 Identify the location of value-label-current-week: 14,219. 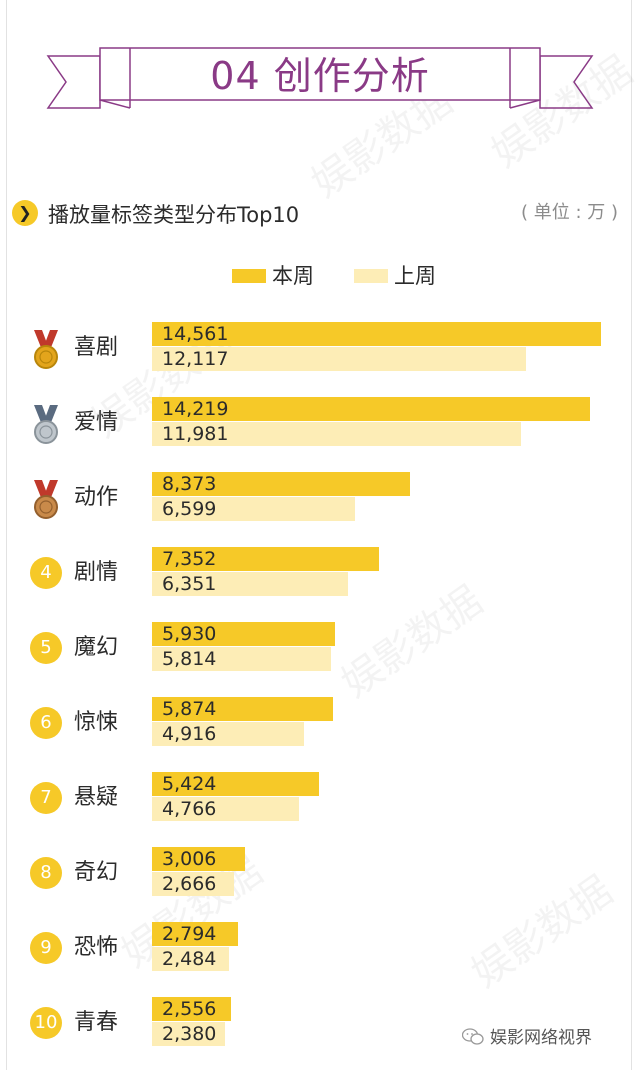
(195, 409).